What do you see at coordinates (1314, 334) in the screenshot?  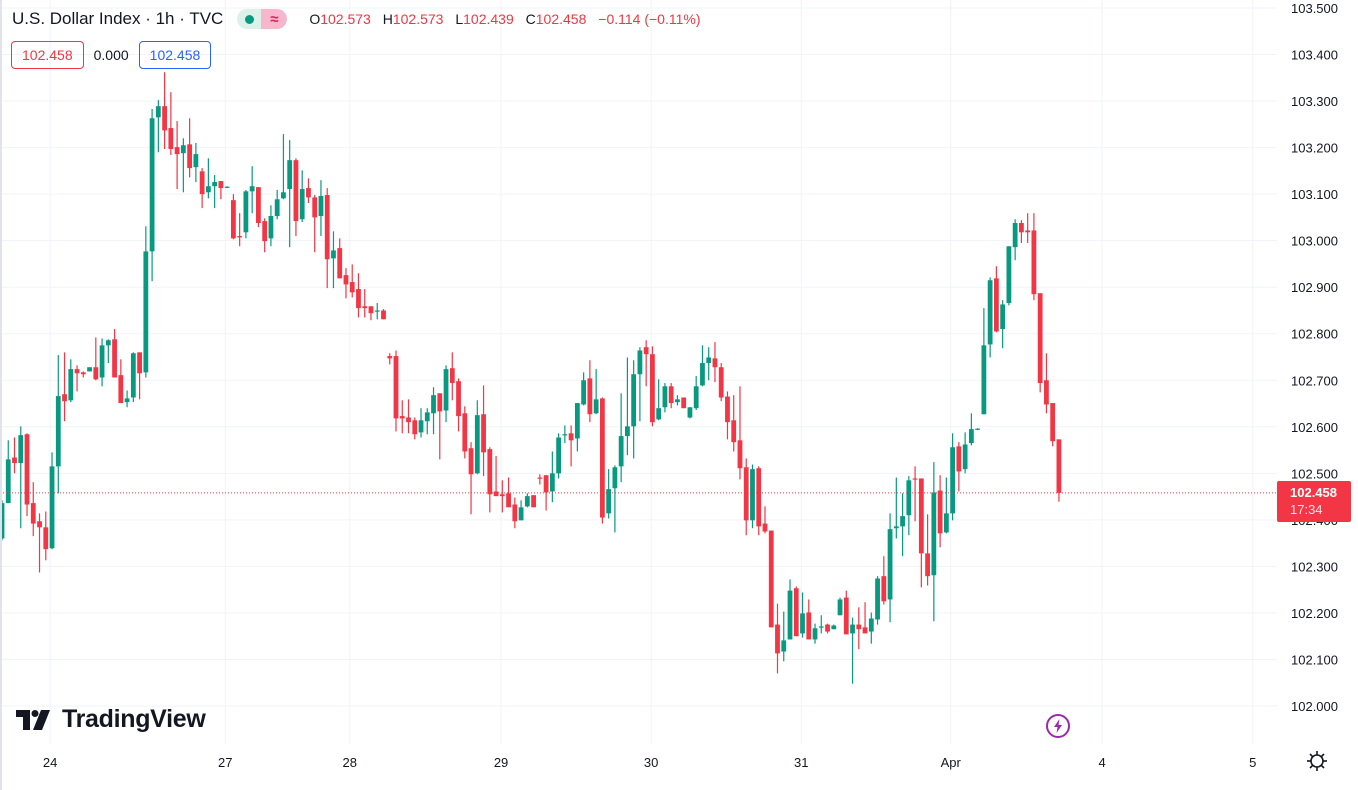 I see `price-tick-label: 102.800` at bounding box center [1314, 334].